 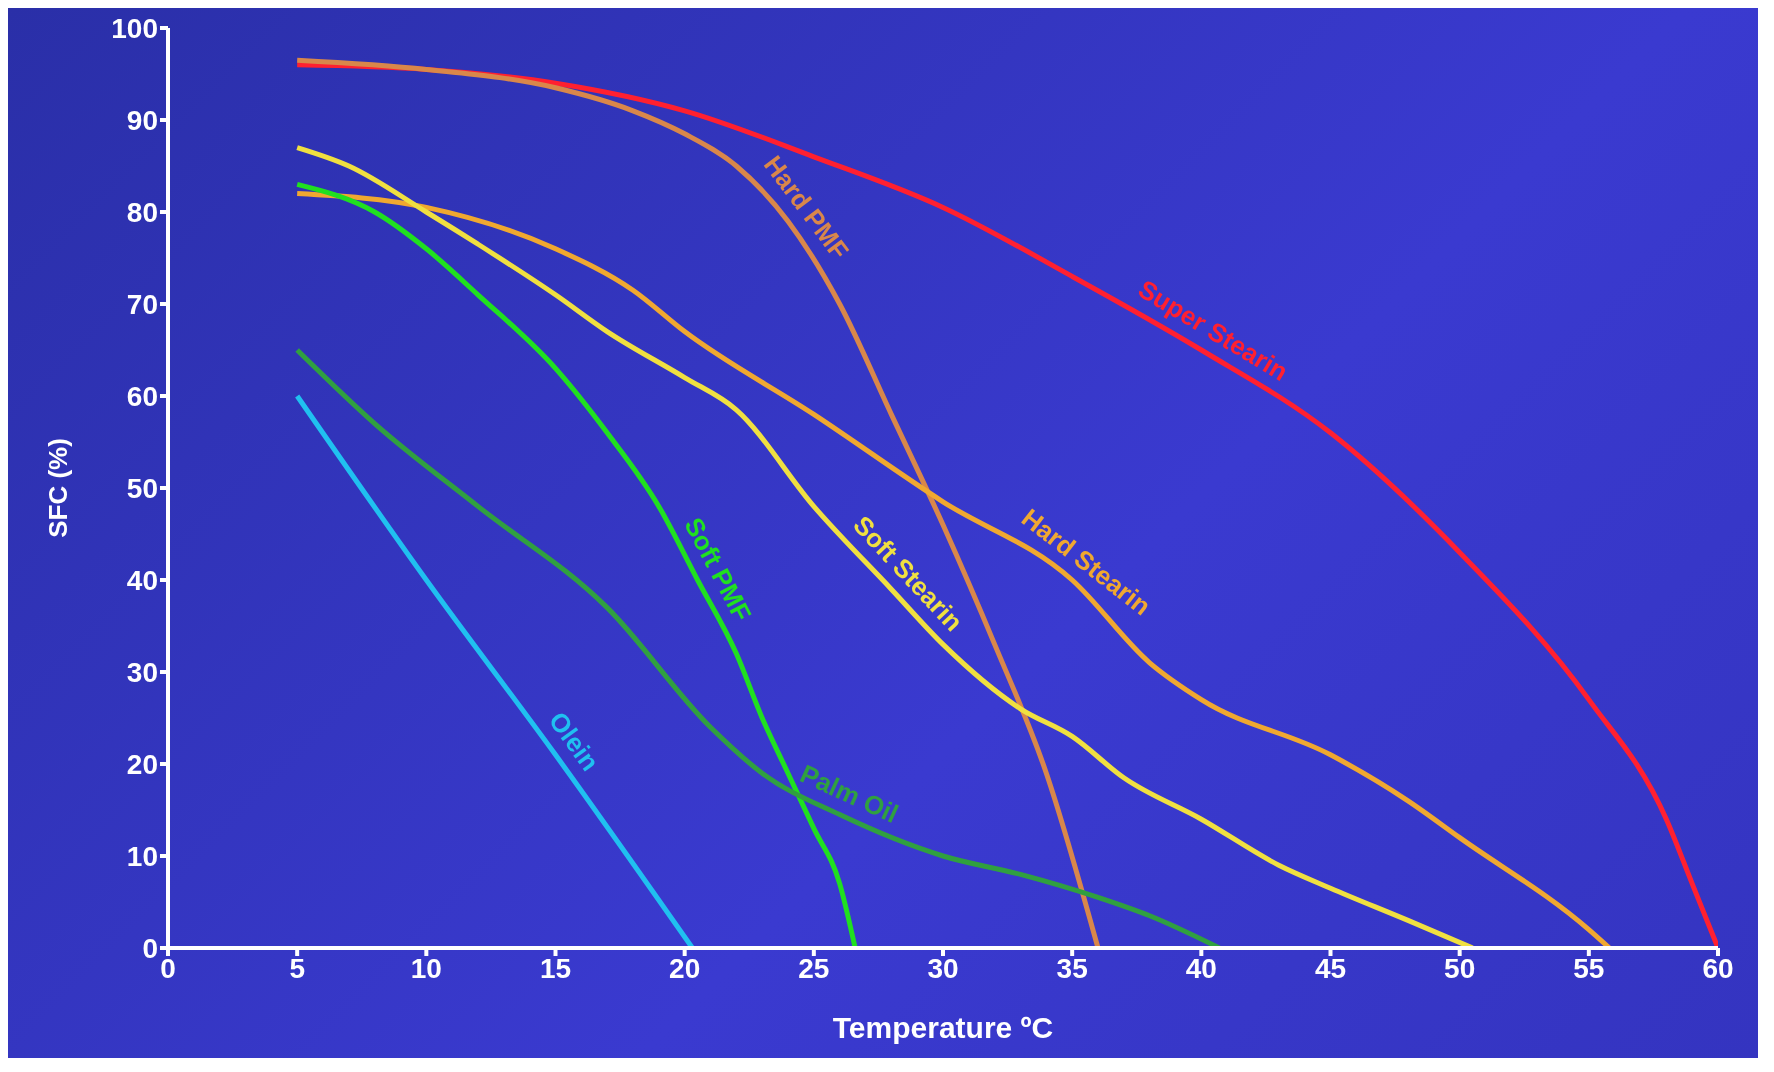 What do you see at coordinates (297, 968) in the screenshot?
I see `x-tick-label: 5` at bounding box center [297, 968].